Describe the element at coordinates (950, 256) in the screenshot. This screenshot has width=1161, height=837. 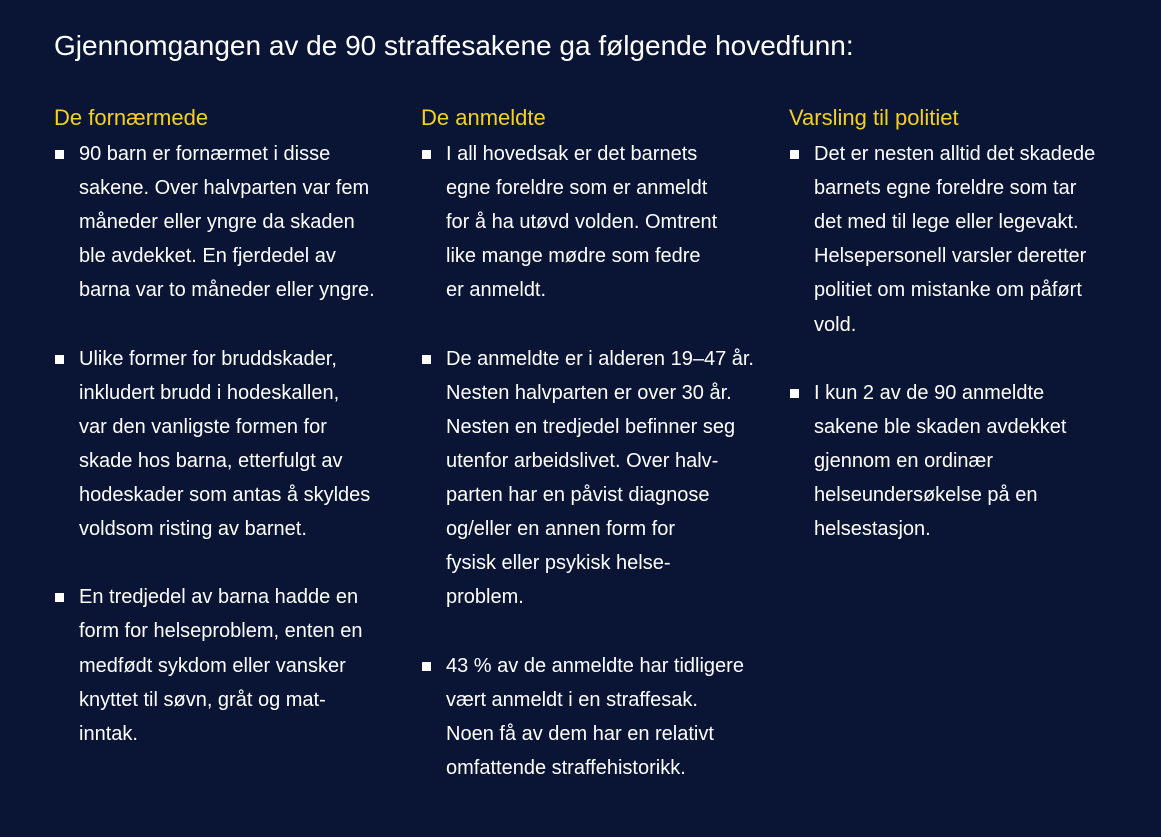
I see `text-line: Helsepersonell varsler deretter` at that location.